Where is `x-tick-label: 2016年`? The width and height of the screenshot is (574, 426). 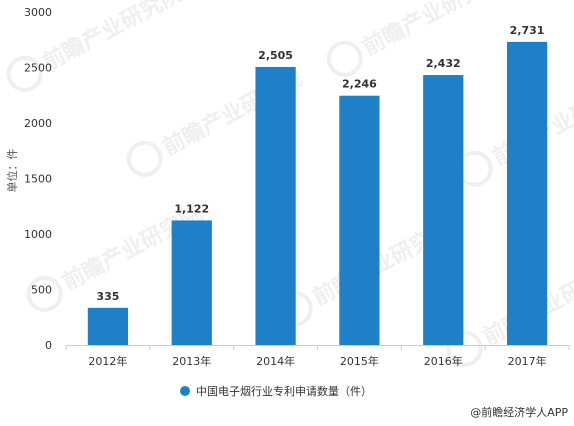 x-tick-label: 2016年 is located at coordinates (443, 361).